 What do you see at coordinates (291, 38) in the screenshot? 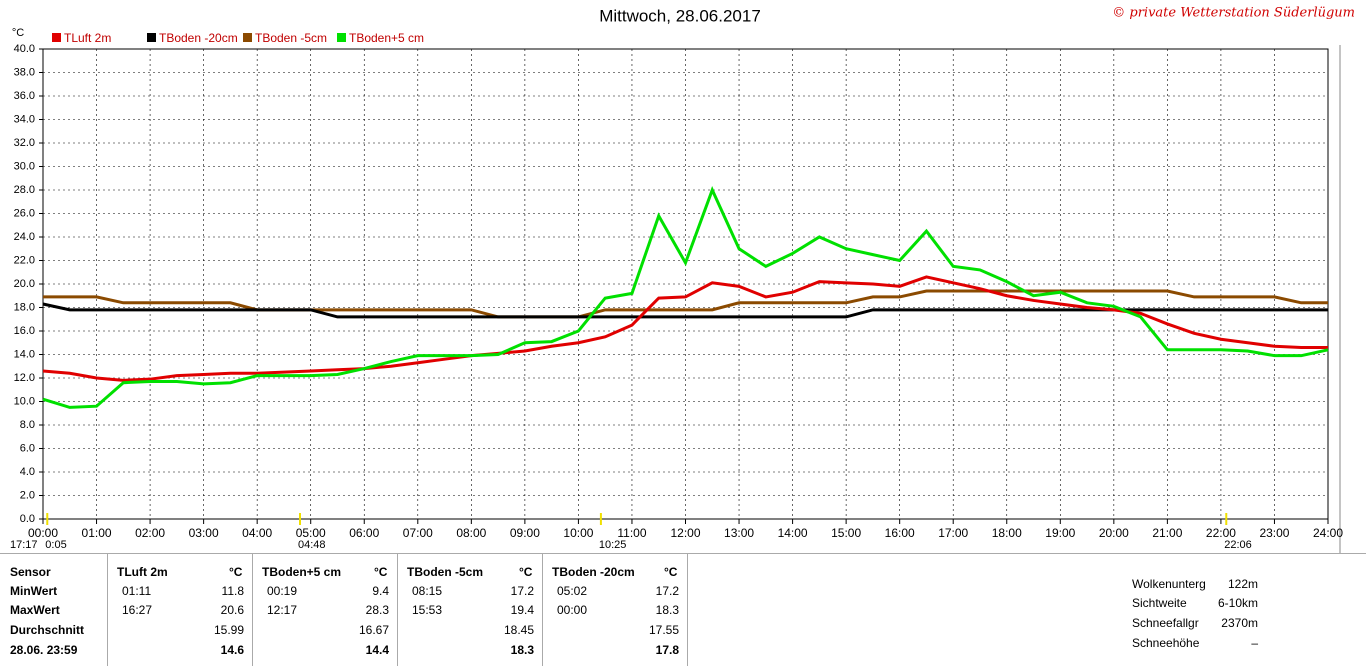
I see `legend-label: TBoden -5cm` at bounding box center [291, 38].